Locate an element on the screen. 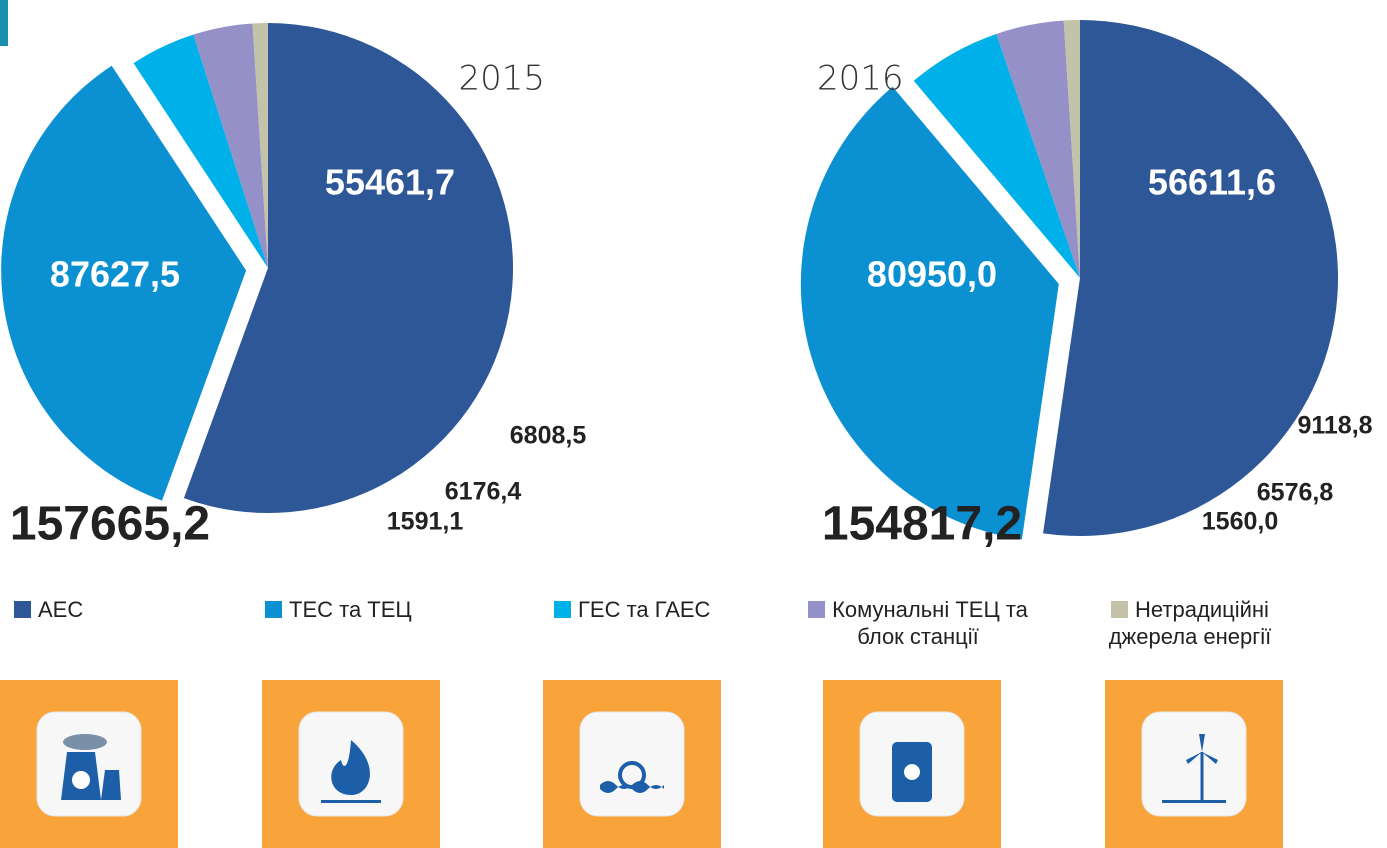 The image size is (1387, 848). value-label: 6808,5 is located at coordinates (548, 436).